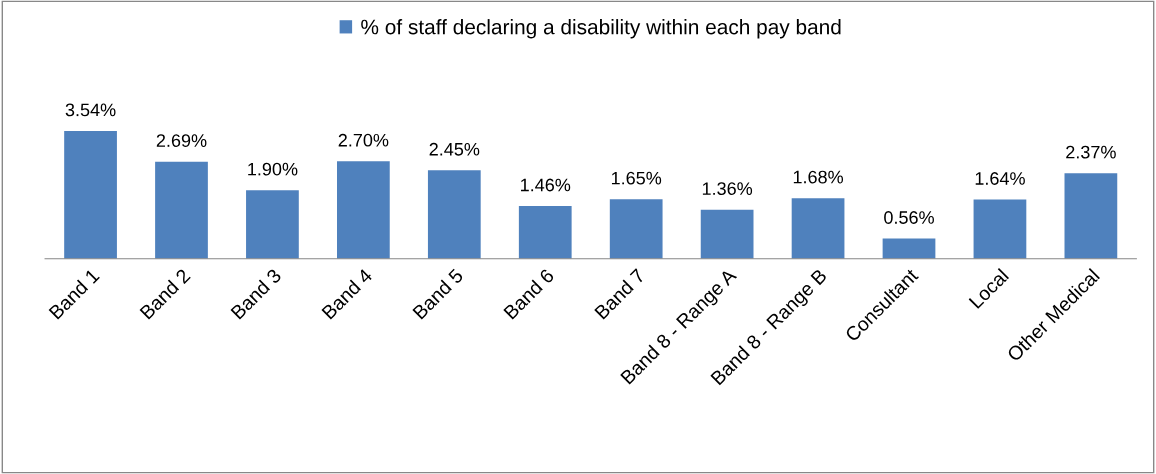 The image size is (1156, 474). I want to click on data-label: 1.36%, so click(727, 188).